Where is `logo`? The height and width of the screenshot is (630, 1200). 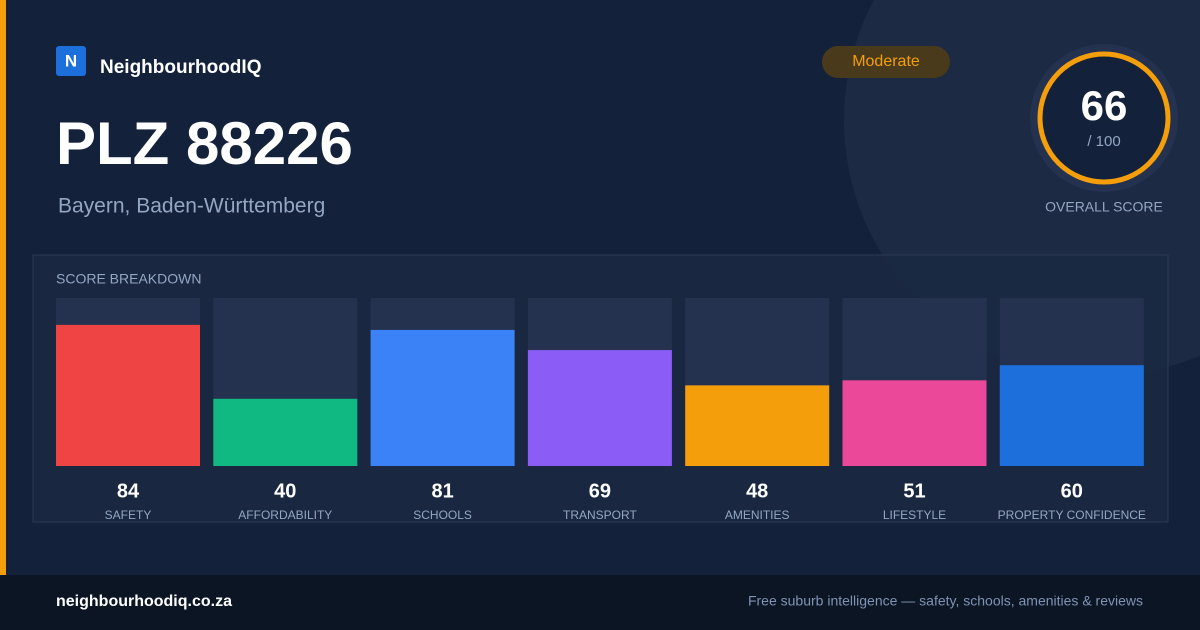 logo is located at coordinates (71, 61).